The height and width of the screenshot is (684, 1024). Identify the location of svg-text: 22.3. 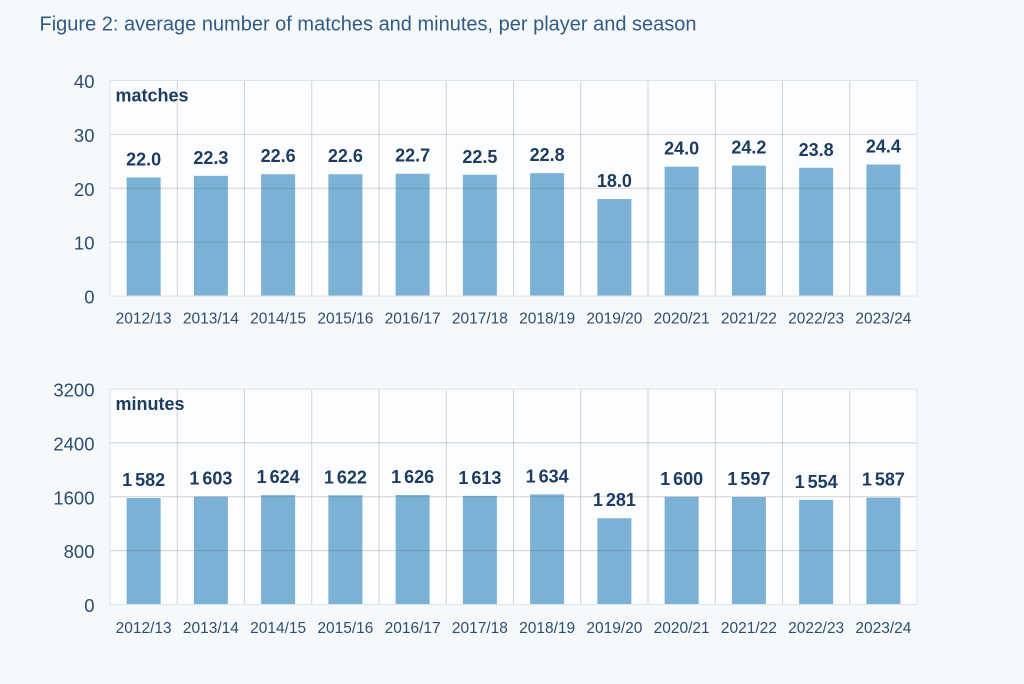
(210, 158).